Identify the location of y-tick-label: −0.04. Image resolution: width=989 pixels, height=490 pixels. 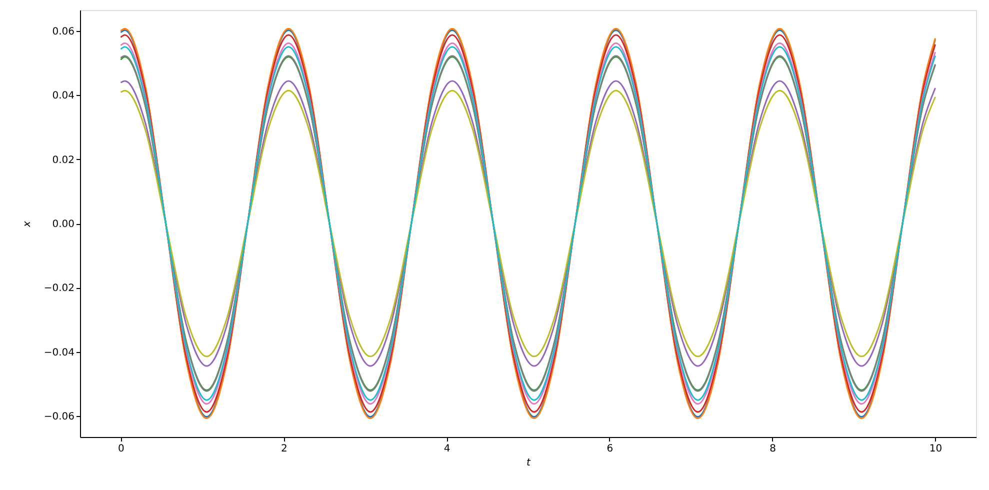
(59, 352).